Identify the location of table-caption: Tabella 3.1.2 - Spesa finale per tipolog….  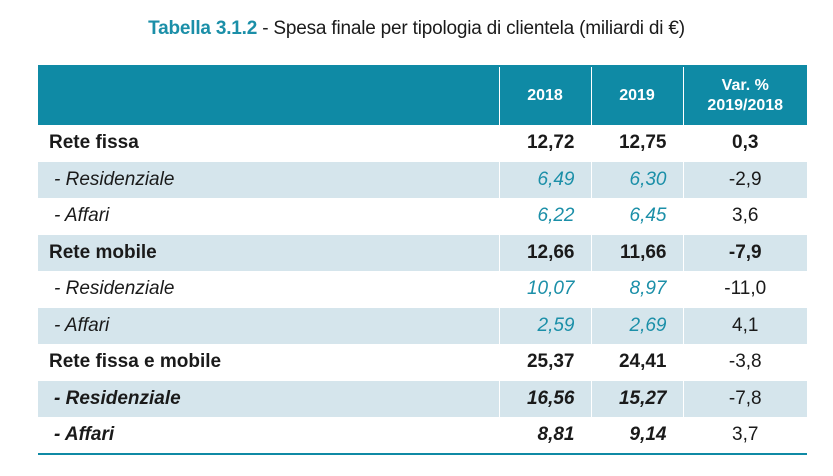
(416, 29).